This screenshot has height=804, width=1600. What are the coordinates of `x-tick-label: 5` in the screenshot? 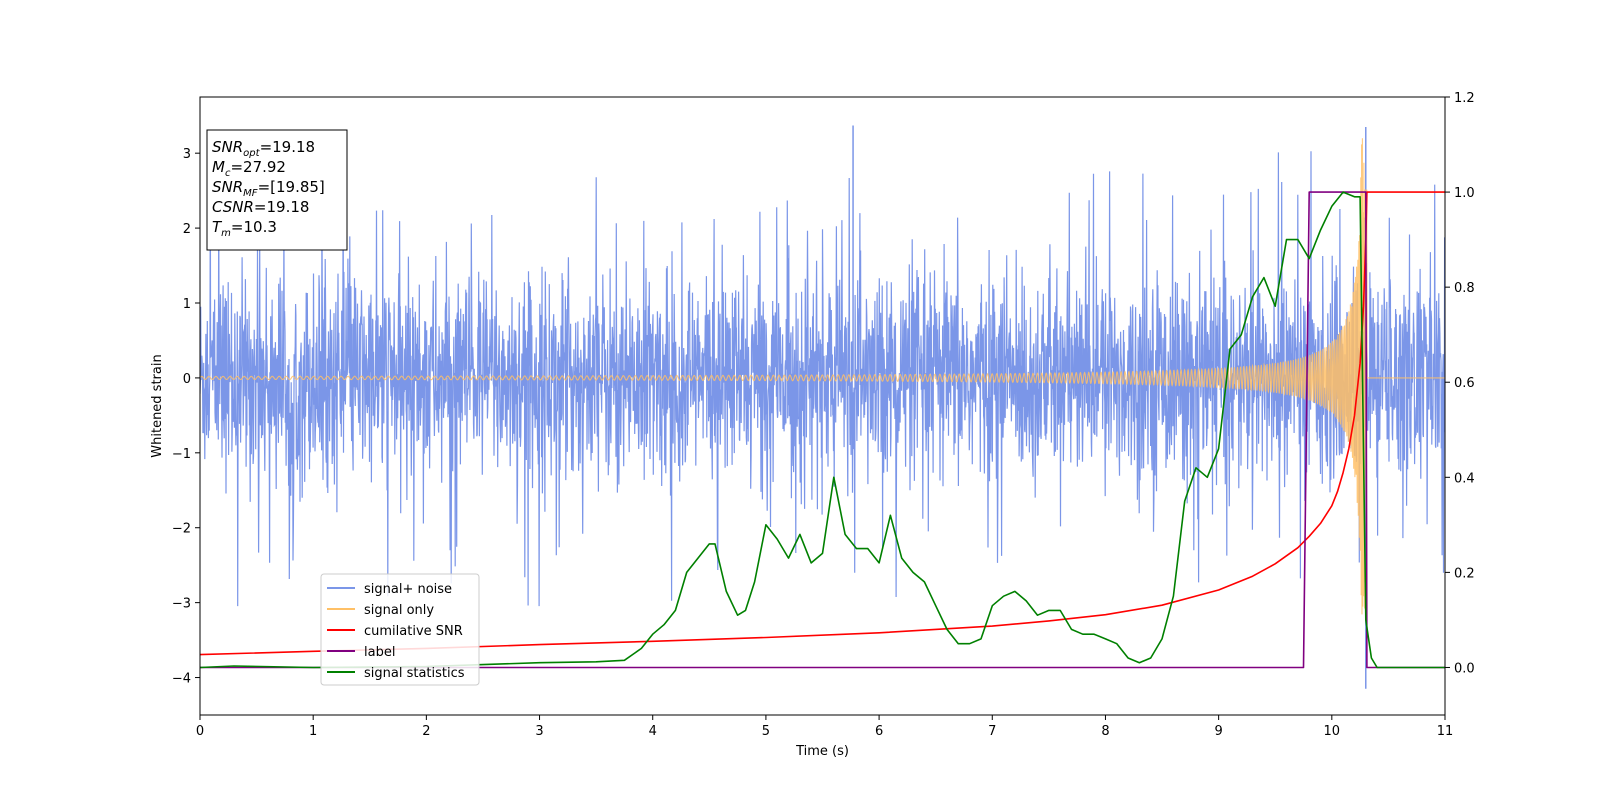 It's located at (766, 731).